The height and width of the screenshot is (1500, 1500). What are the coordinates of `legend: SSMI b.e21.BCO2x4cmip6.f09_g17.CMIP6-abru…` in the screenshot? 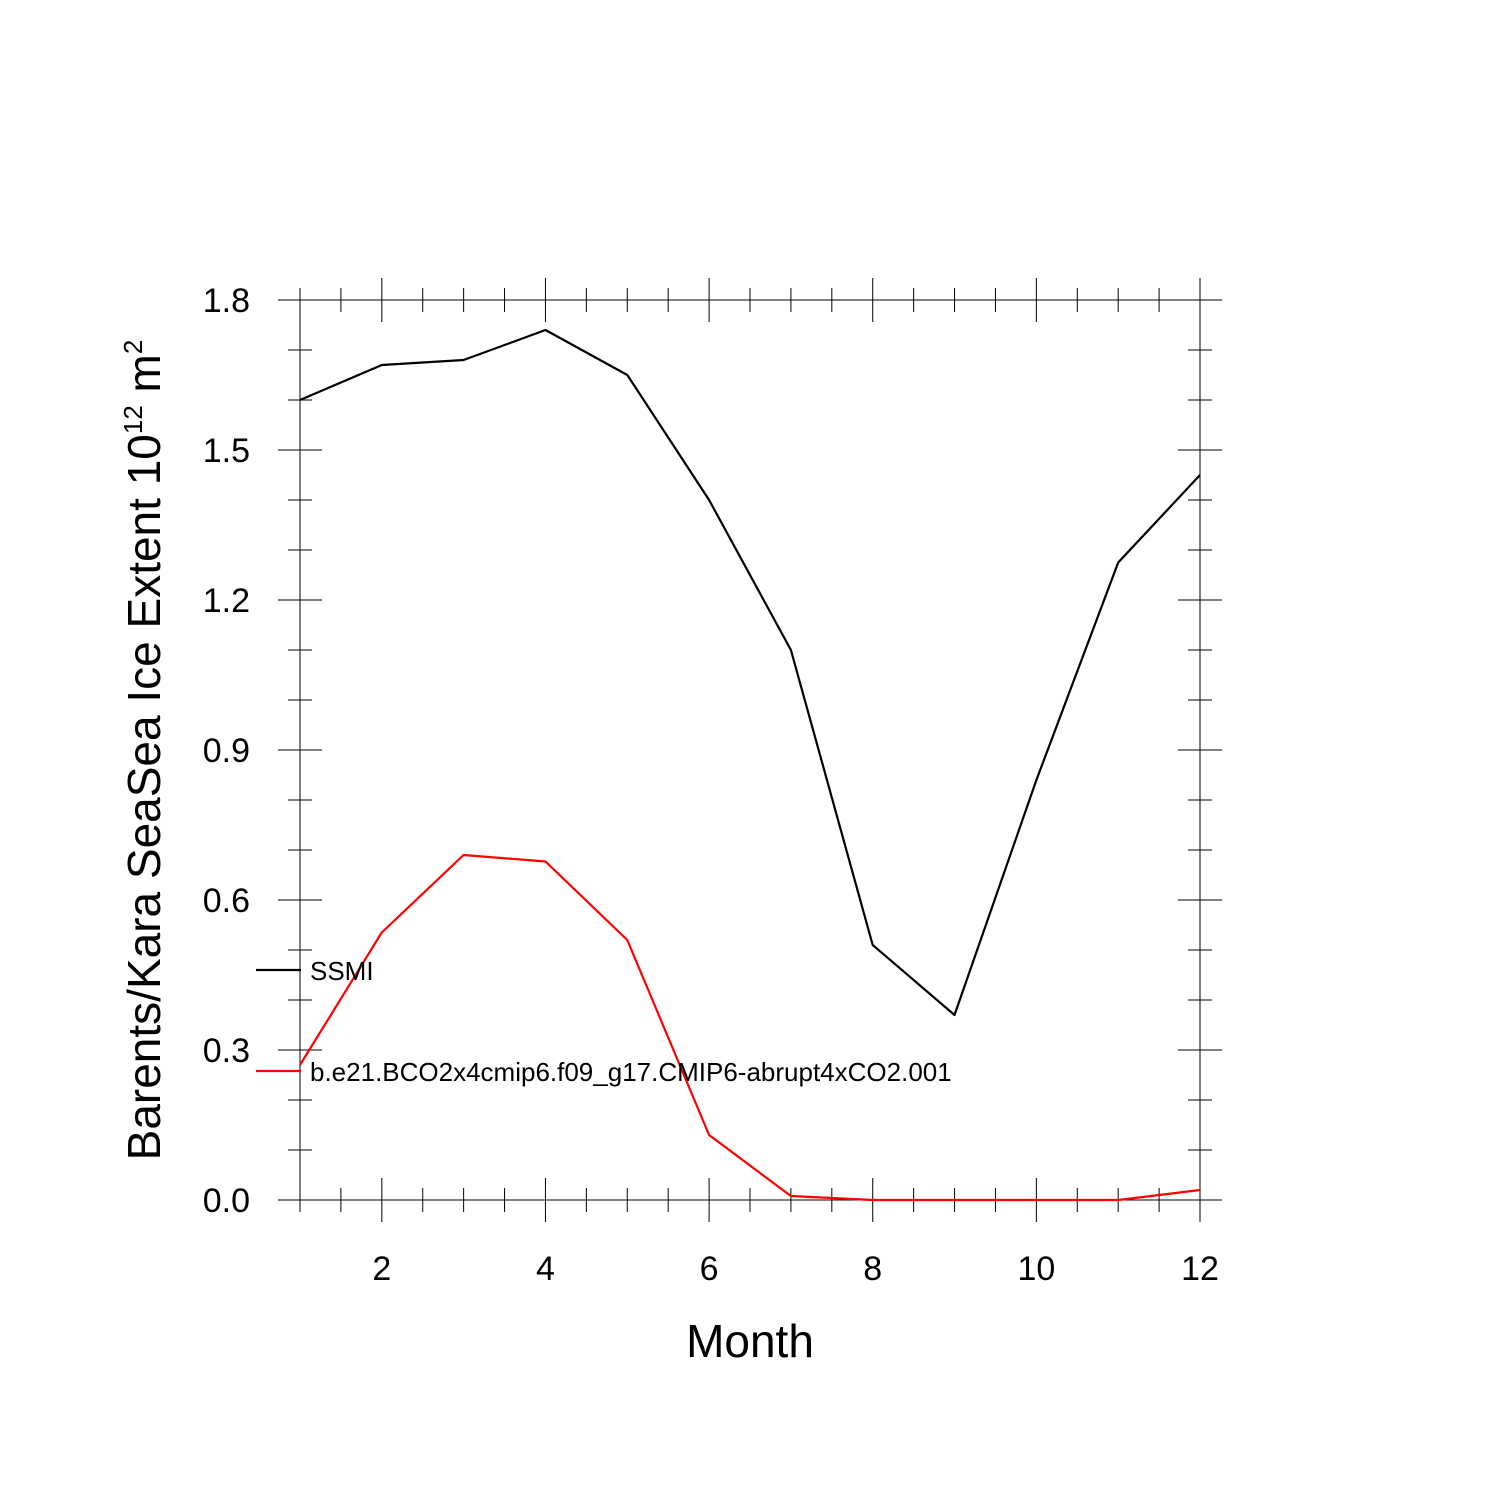 It's located at (604, 1021).